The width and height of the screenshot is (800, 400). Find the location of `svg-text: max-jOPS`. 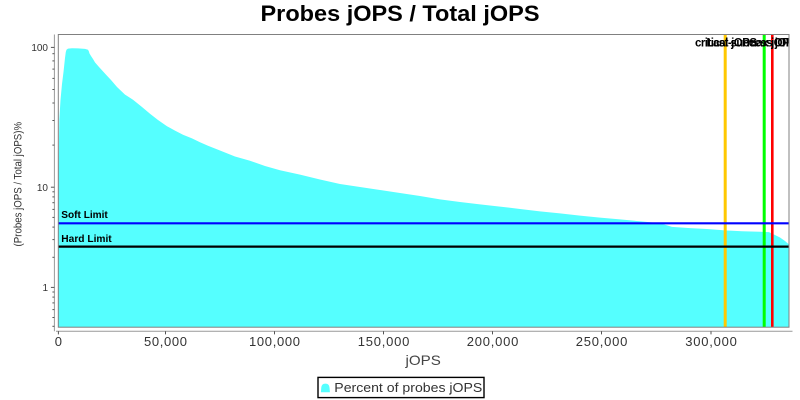

svg-text: max-jOPS is located at coordinates (772, 44).